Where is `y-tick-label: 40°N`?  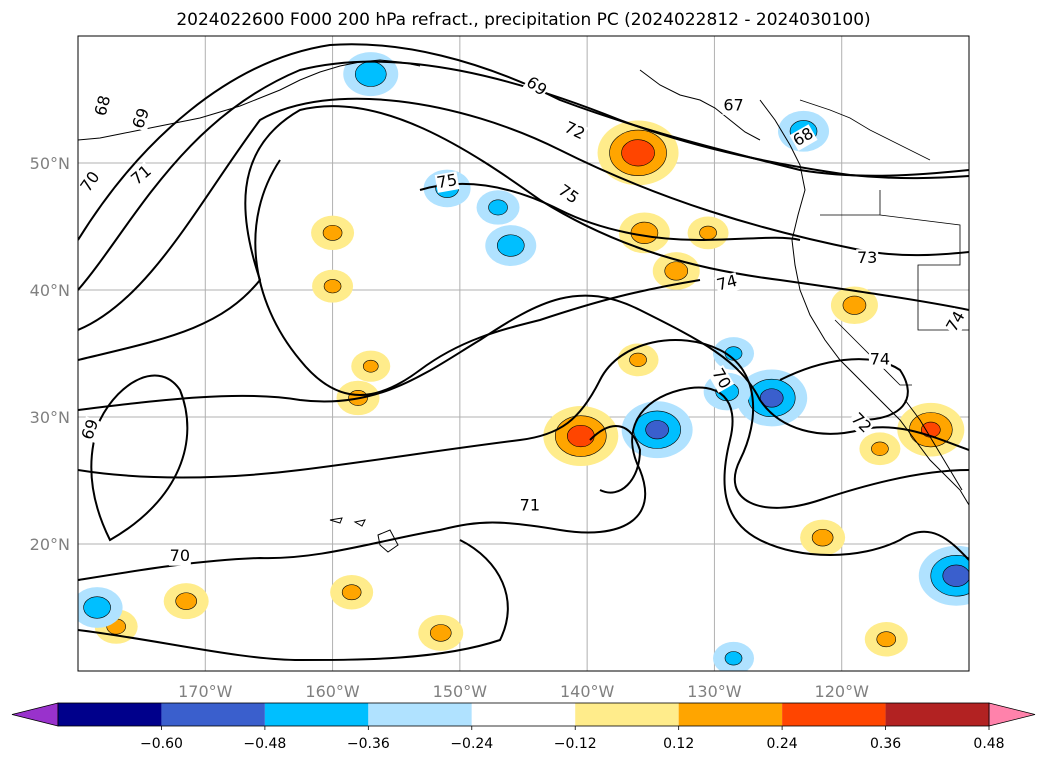
y-tick-label: 40°N is located at coordinates (50, 290).